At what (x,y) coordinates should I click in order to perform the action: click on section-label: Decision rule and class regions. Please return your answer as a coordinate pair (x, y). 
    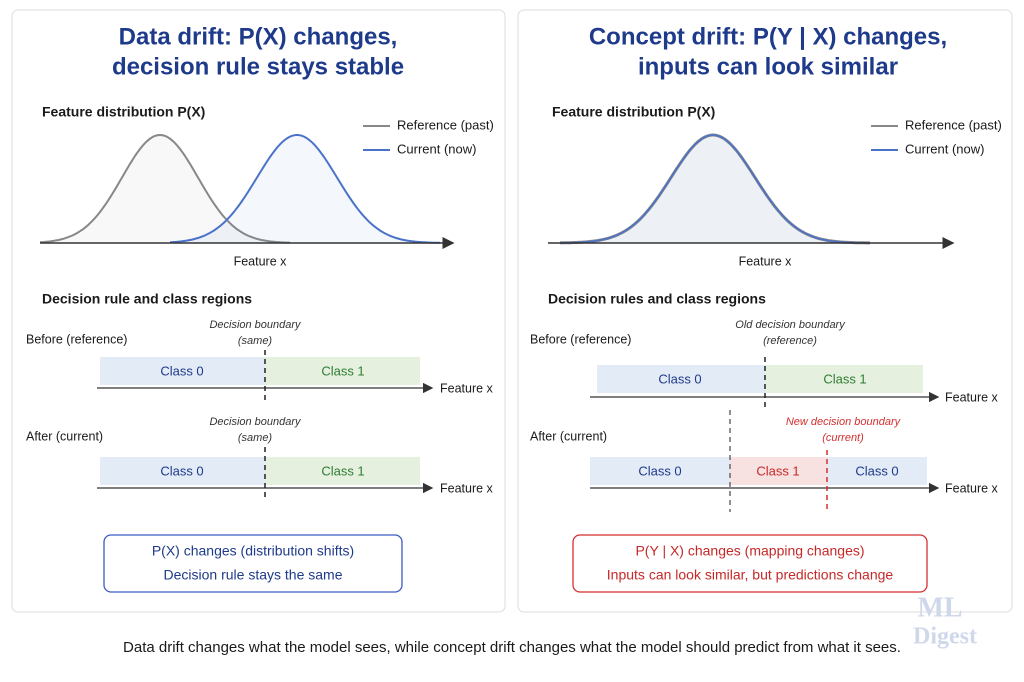
    Looking at the image, I should click on (147, 299).